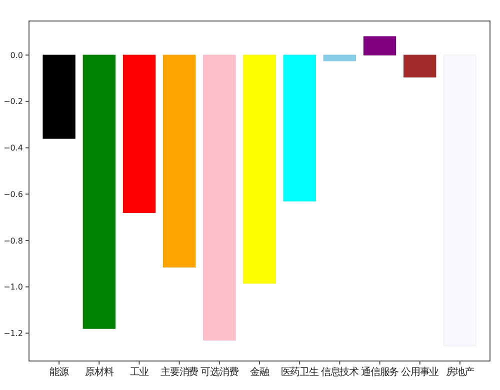  I want to click on x-tick-label: 房地产, so click(460, 372).